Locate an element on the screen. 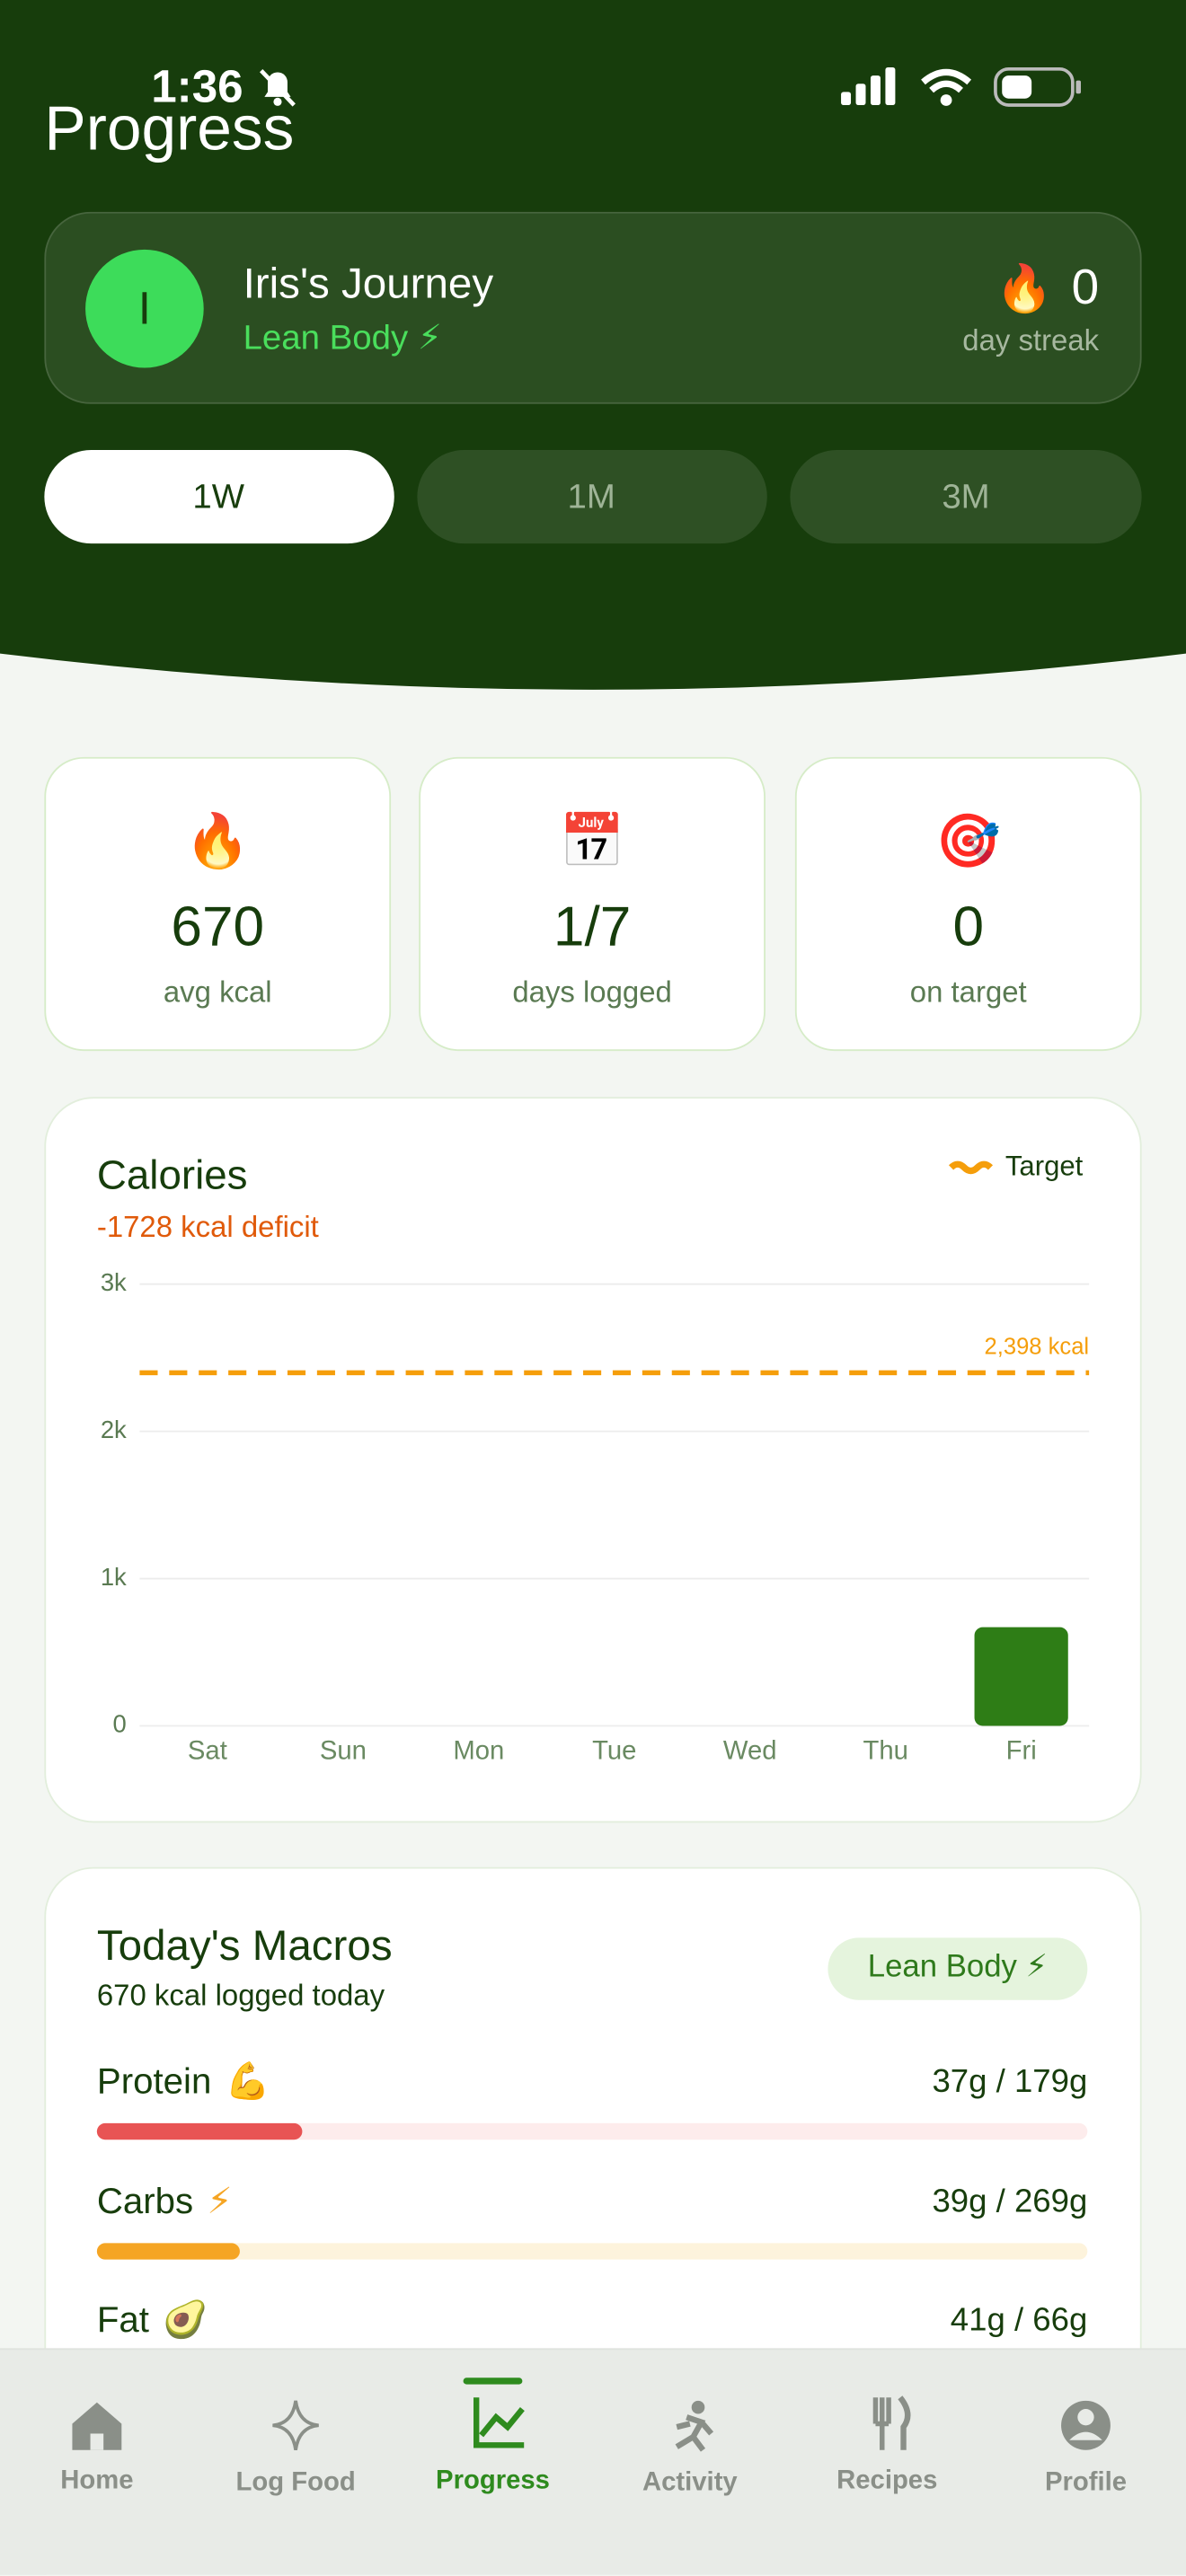  status-time: 1:36 is located at coordinates (197, 86).